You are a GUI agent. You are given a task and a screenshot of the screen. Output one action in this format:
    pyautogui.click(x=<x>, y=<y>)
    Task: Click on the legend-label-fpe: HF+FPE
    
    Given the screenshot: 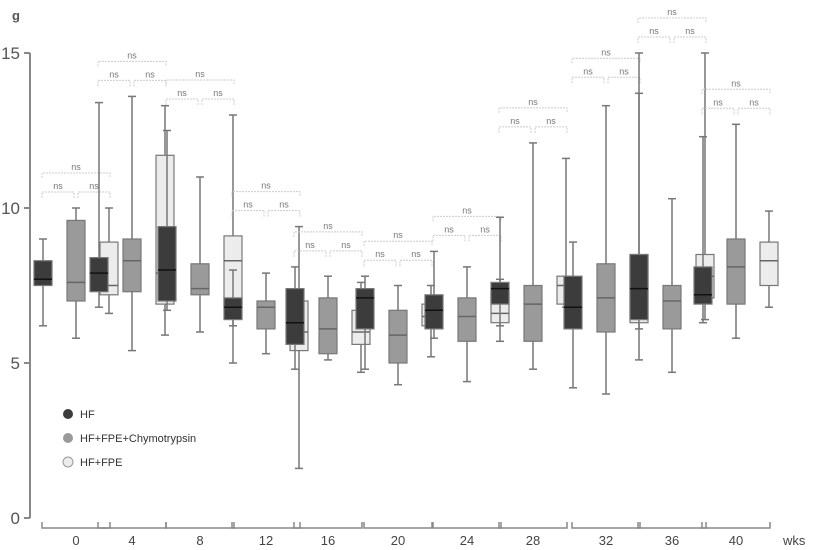 What is the action you would take?
    pyautogui.click(x=101, y=463)
    